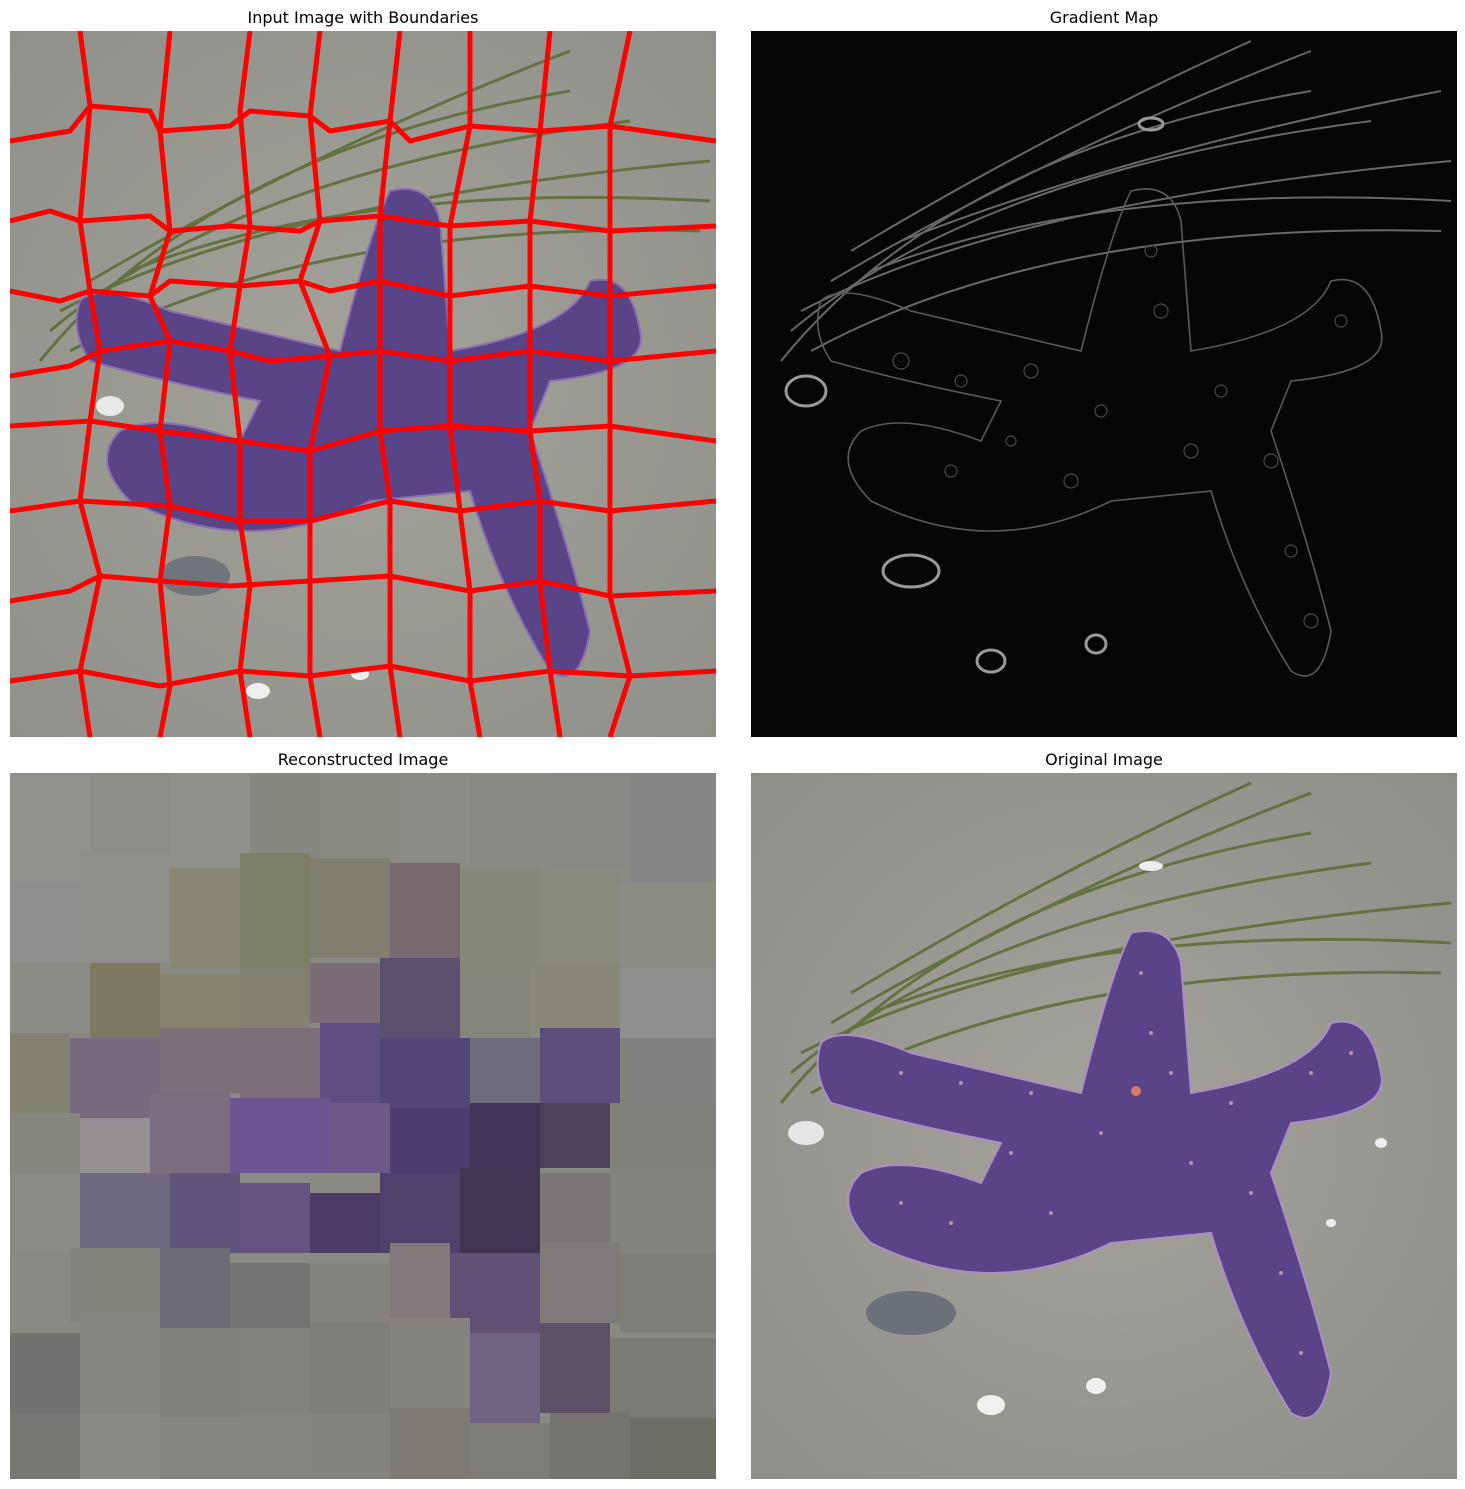 The image size is (1465, 1489). Describe the element at coordinates (1104, 759) in the screenshot. I see `panel-title: Original Image` at that location.